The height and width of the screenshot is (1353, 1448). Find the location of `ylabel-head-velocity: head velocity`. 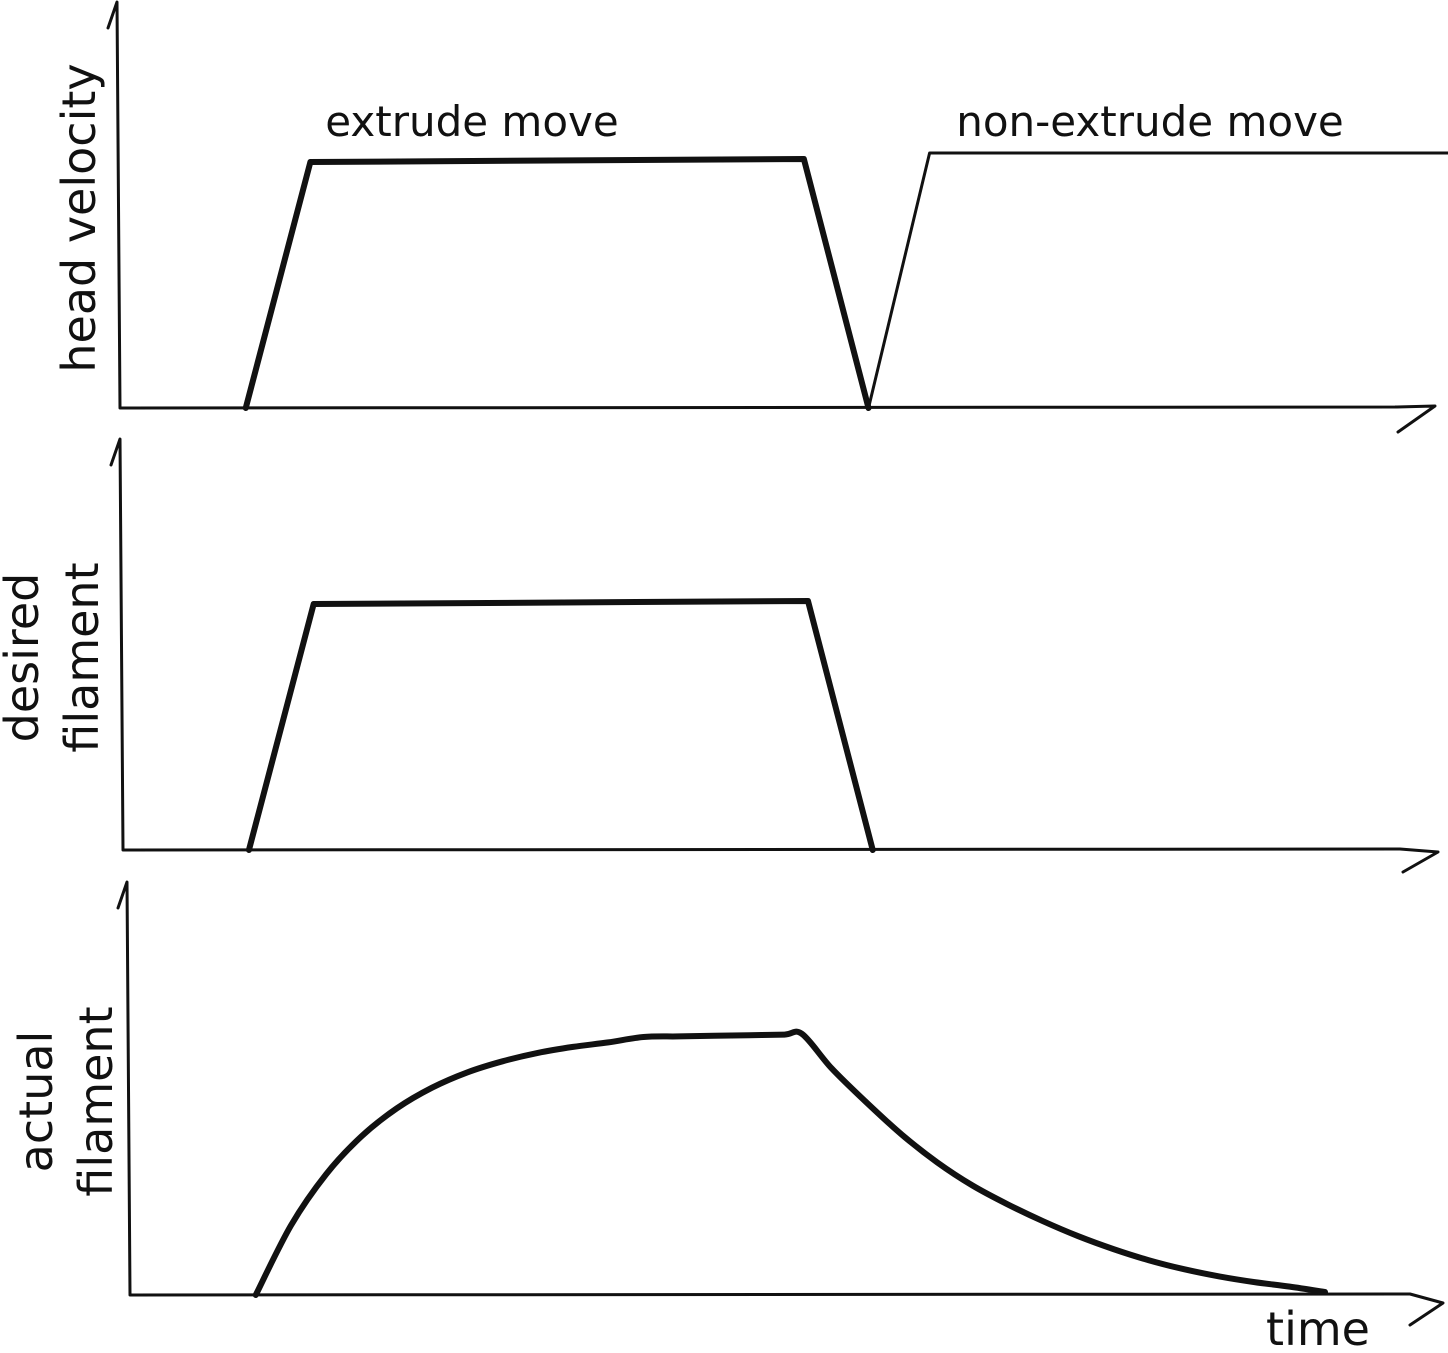

ylabel-head-velocity: head velocity is located at coordinates (79, 217).